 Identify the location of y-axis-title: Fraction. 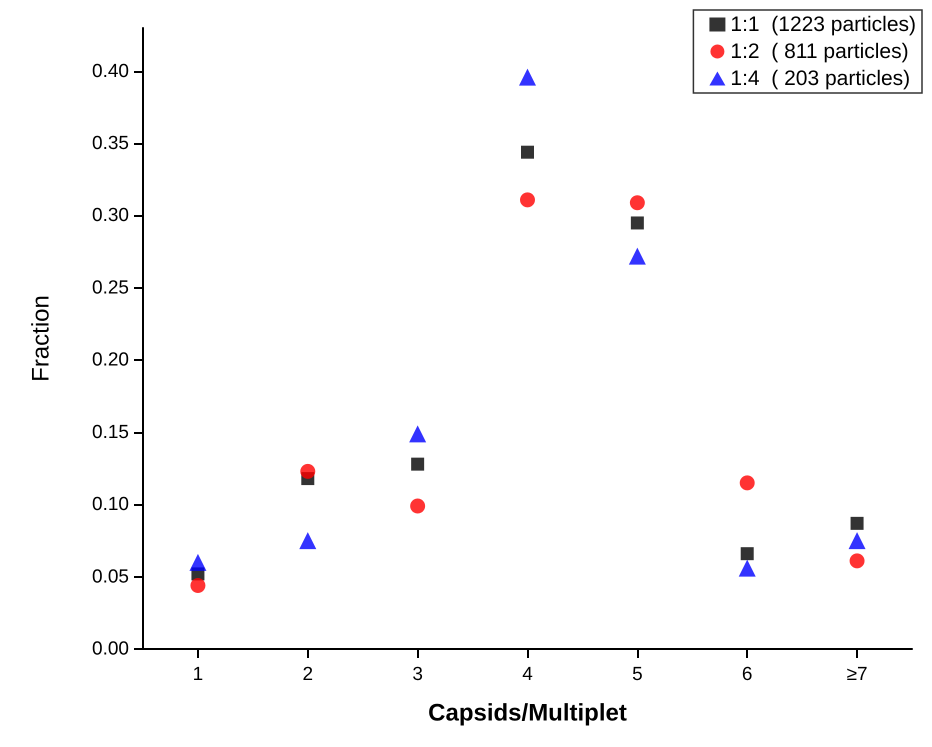
(41, 338).